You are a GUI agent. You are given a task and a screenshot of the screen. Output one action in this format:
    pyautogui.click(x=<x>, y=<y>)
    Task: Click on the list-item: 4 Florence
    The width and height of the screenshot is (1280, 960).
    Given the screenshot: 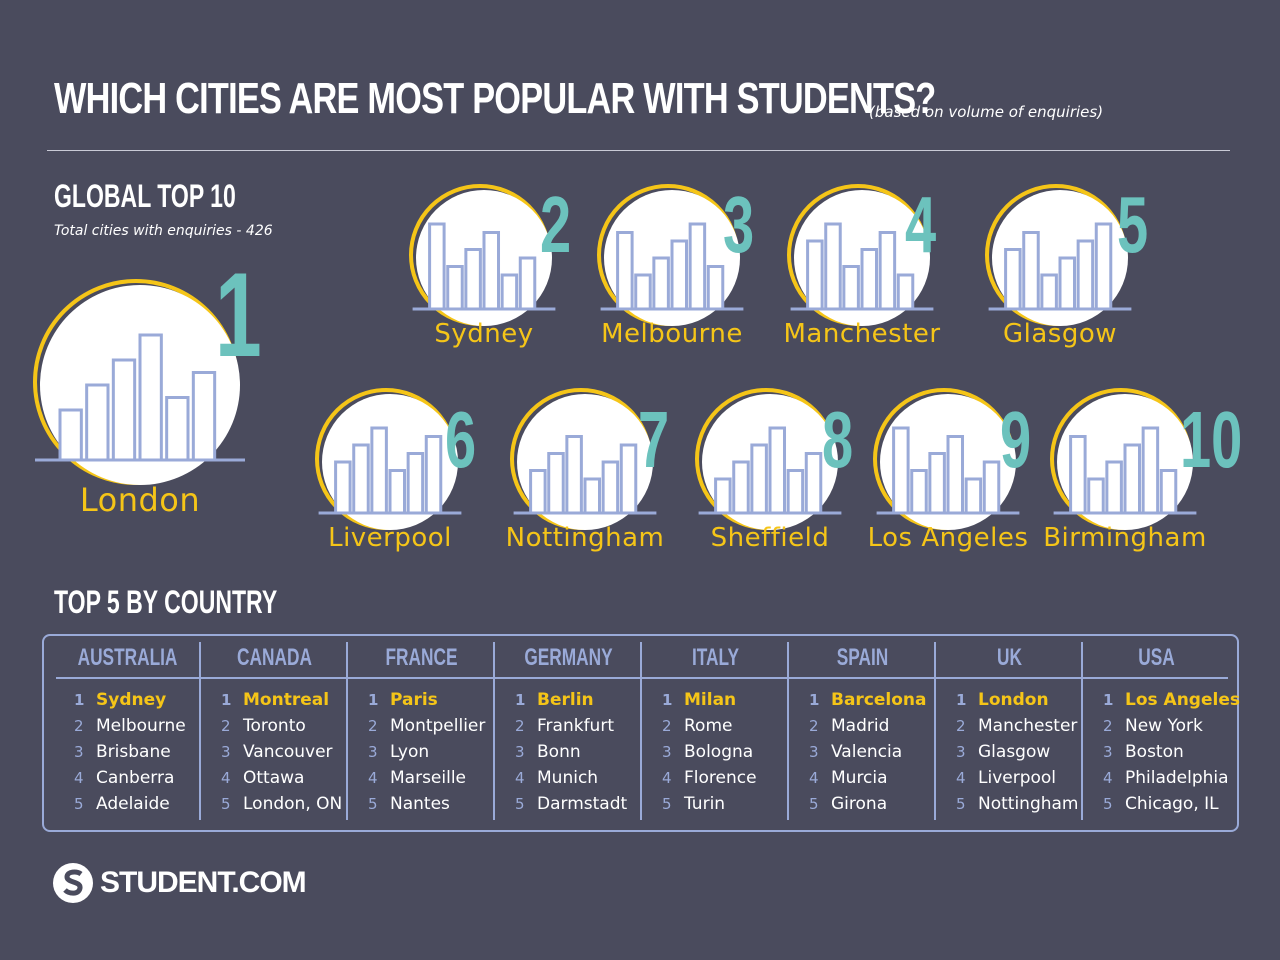 What is the action you would take?
    pyautogui.click(x=709, y=778)
    